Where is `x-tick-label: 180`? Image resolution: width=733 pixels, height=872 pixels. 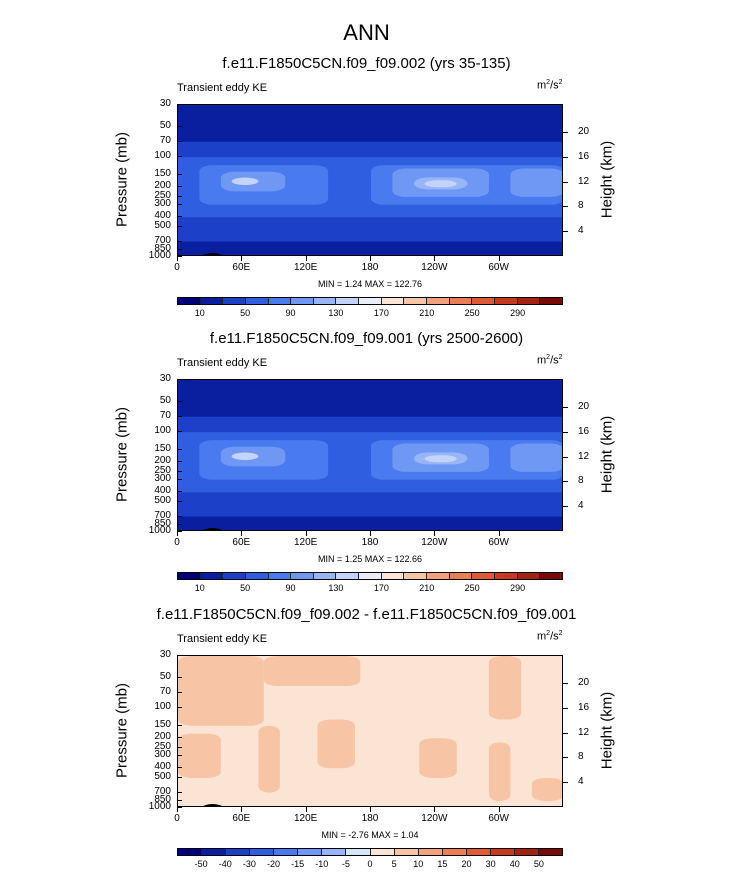
x-tick-label: 180 is located at coordinates (370, 818).